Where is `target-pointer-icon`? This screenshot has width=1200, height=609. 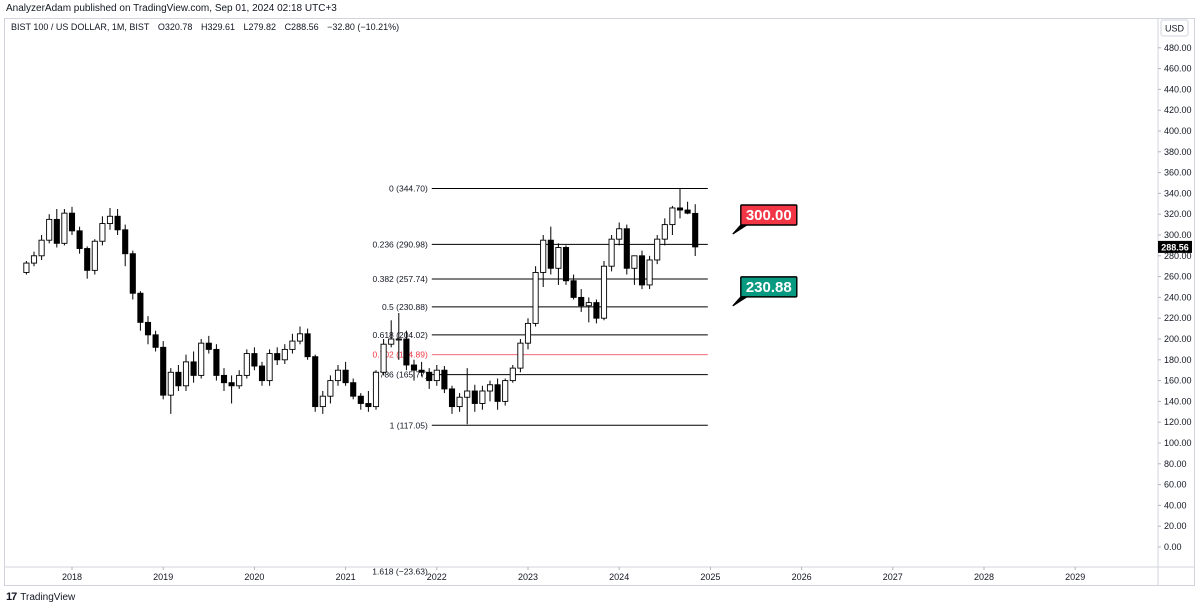
target-pointer-icon is located at coordinates (740, 229).